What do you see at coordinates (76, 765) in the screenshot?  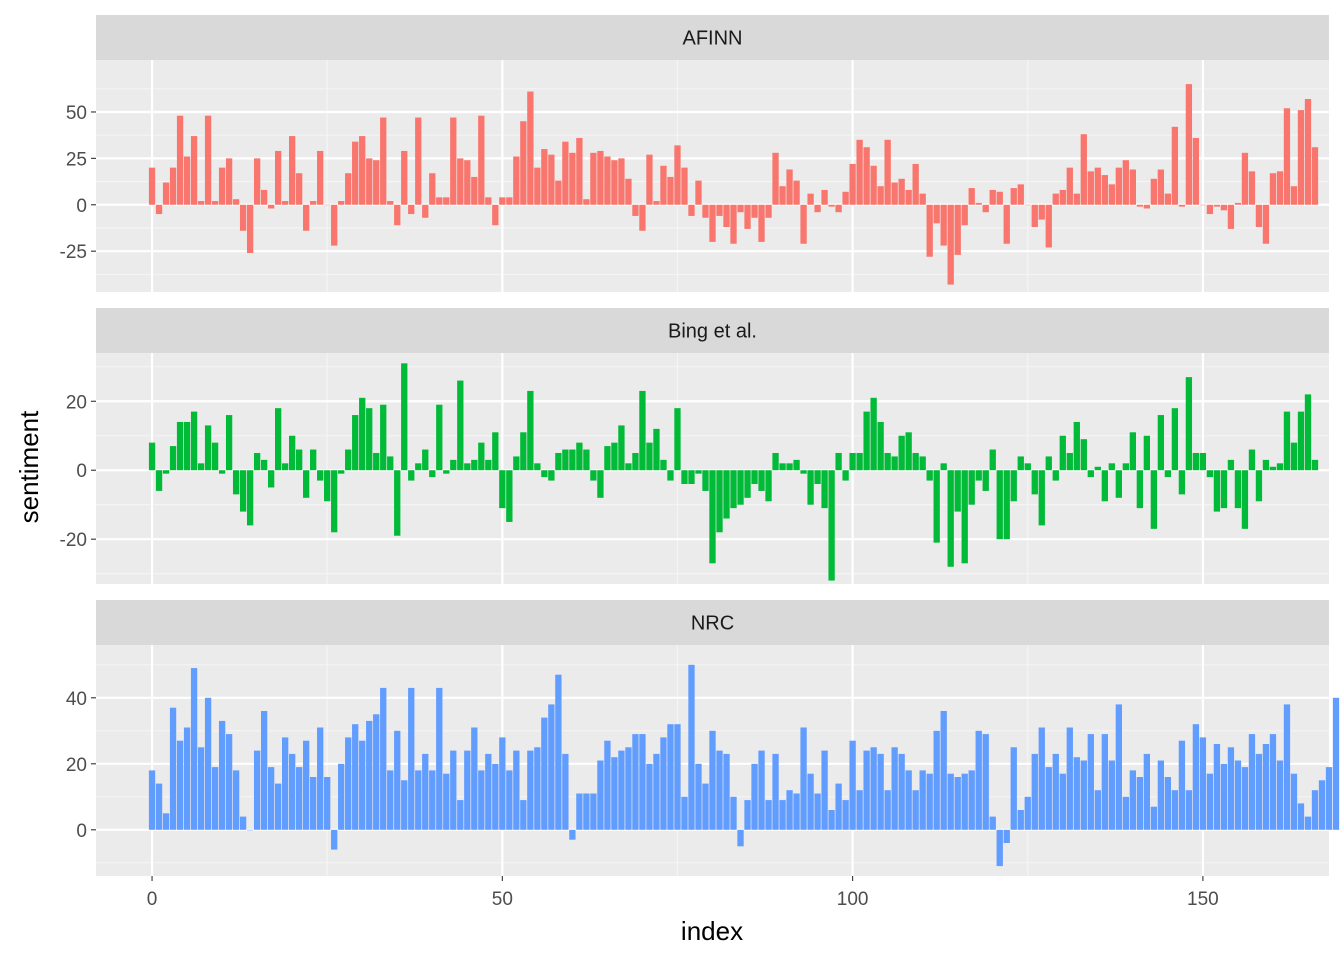 I see `y-tick-label: 20` at bounding box center [76, 765].